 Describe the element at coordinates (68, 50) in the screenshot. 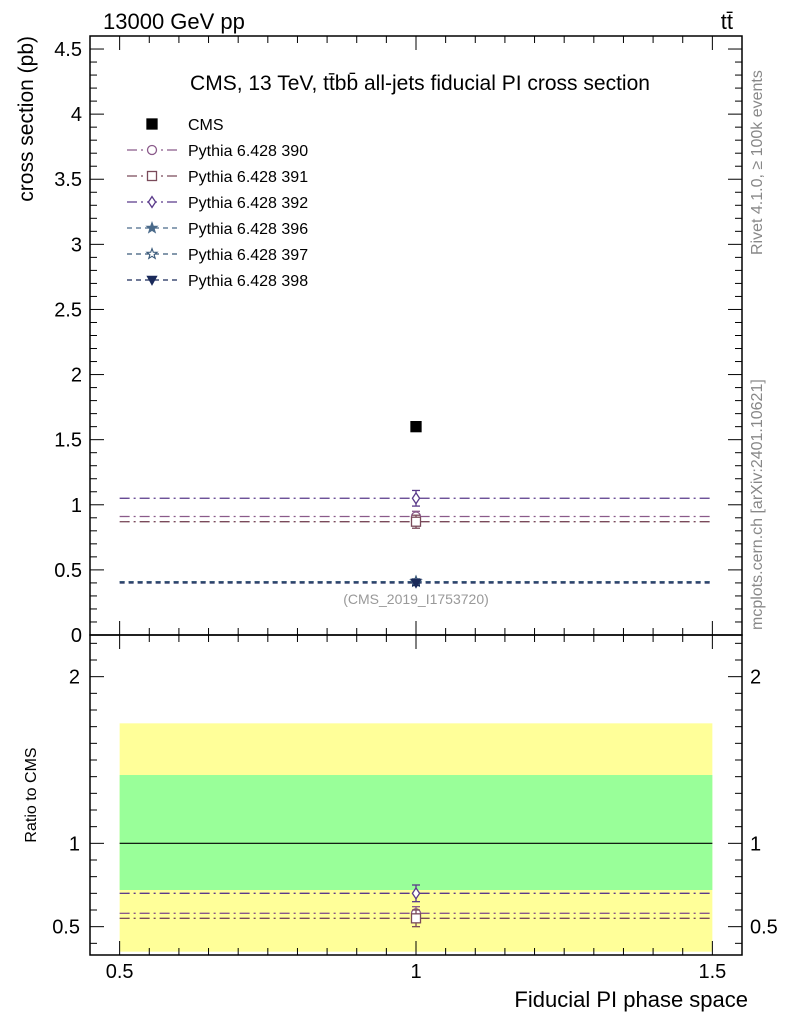

I see `upper-y-tick-label: 4.5` at that location.